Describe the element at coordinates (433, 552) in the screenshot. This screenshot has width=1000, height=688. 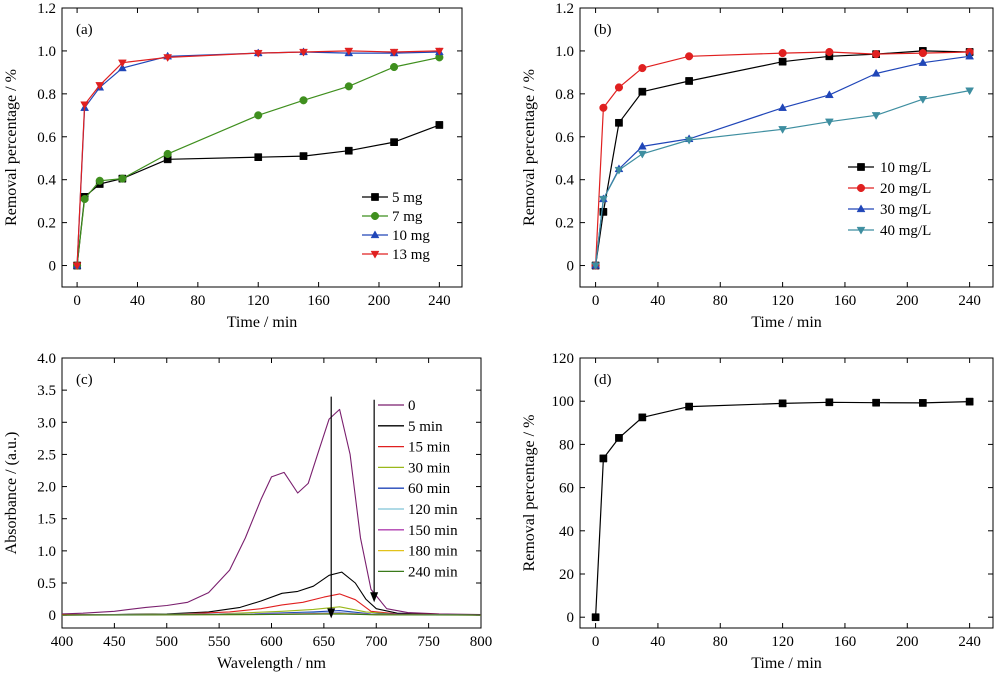
I see `panel-c-legend-entry: 180 min` at that location.